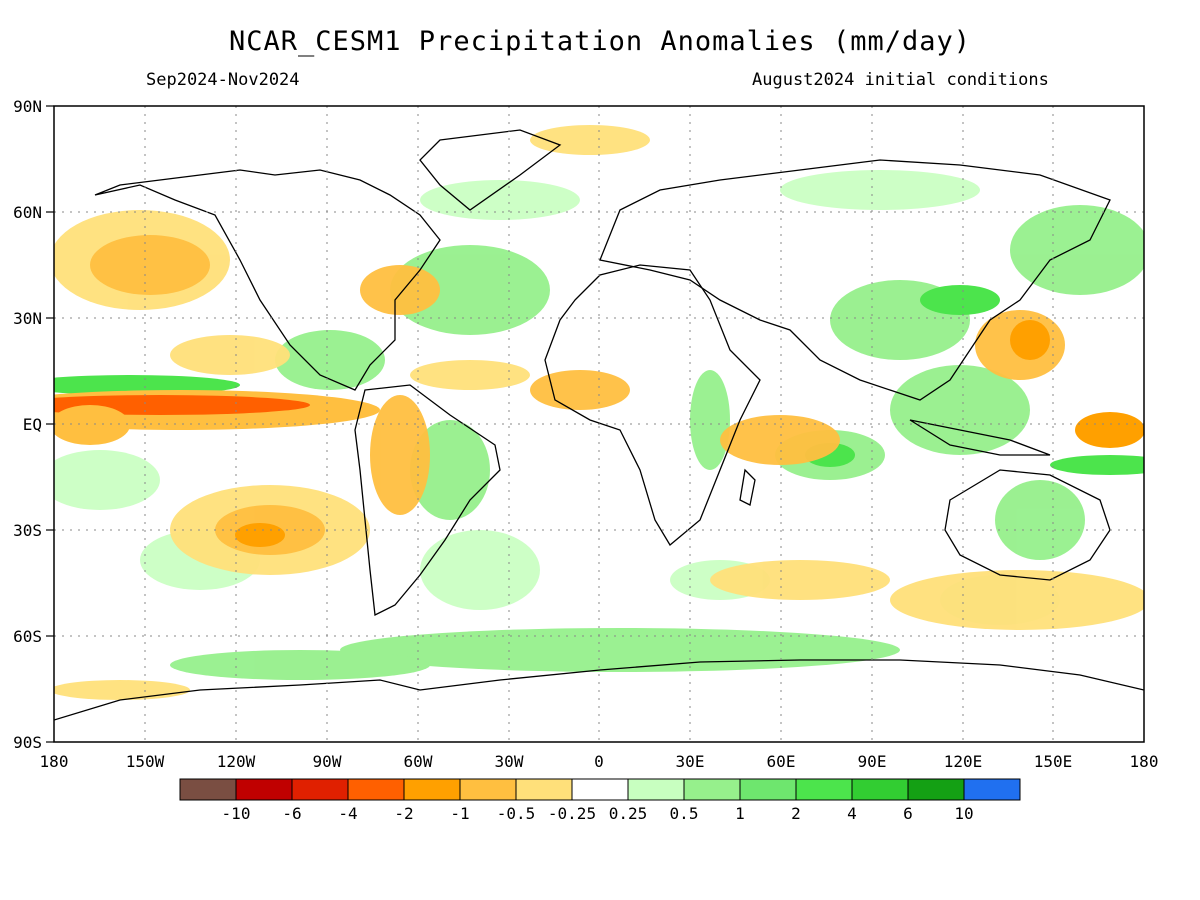 Image resolution: width=1200 pixels, height=900 pixels. What do you see at coordinates (509, 761) in the screenshot?
I see `lon-label-30w: 30W` at bounding box center [509, 761].